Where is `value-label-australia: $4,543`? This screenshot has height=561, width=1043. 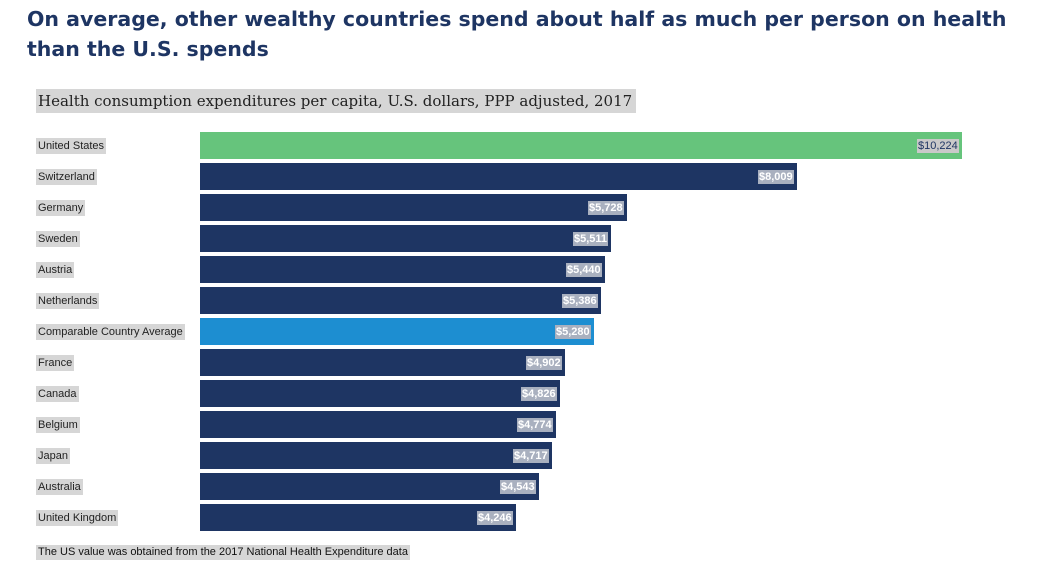
value-label-australia: $4,543 is located at coordinates (518, 487).